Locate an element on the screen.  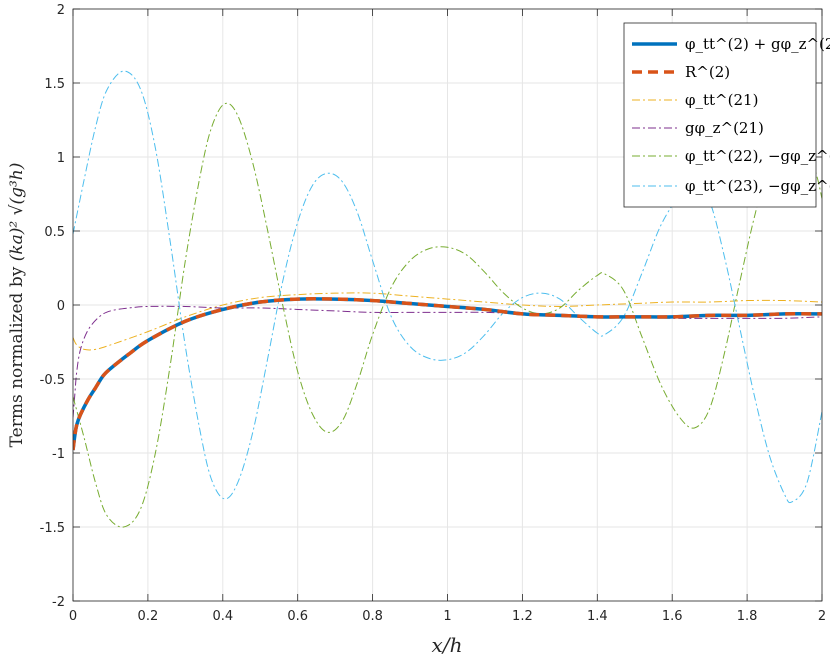
x-tick-label: 1 is located at coordinates (447, 616).